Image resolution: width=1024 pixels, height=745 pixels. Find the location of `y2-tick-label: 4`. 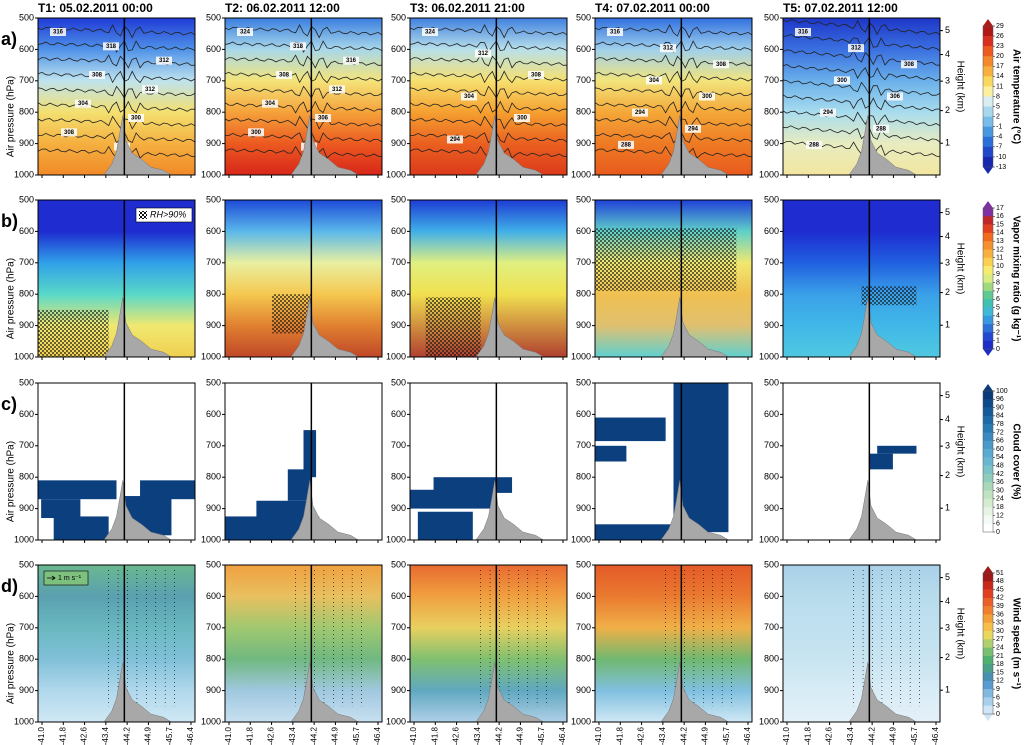

y2-tick-label: 4 is located at coordinates (947, 54).